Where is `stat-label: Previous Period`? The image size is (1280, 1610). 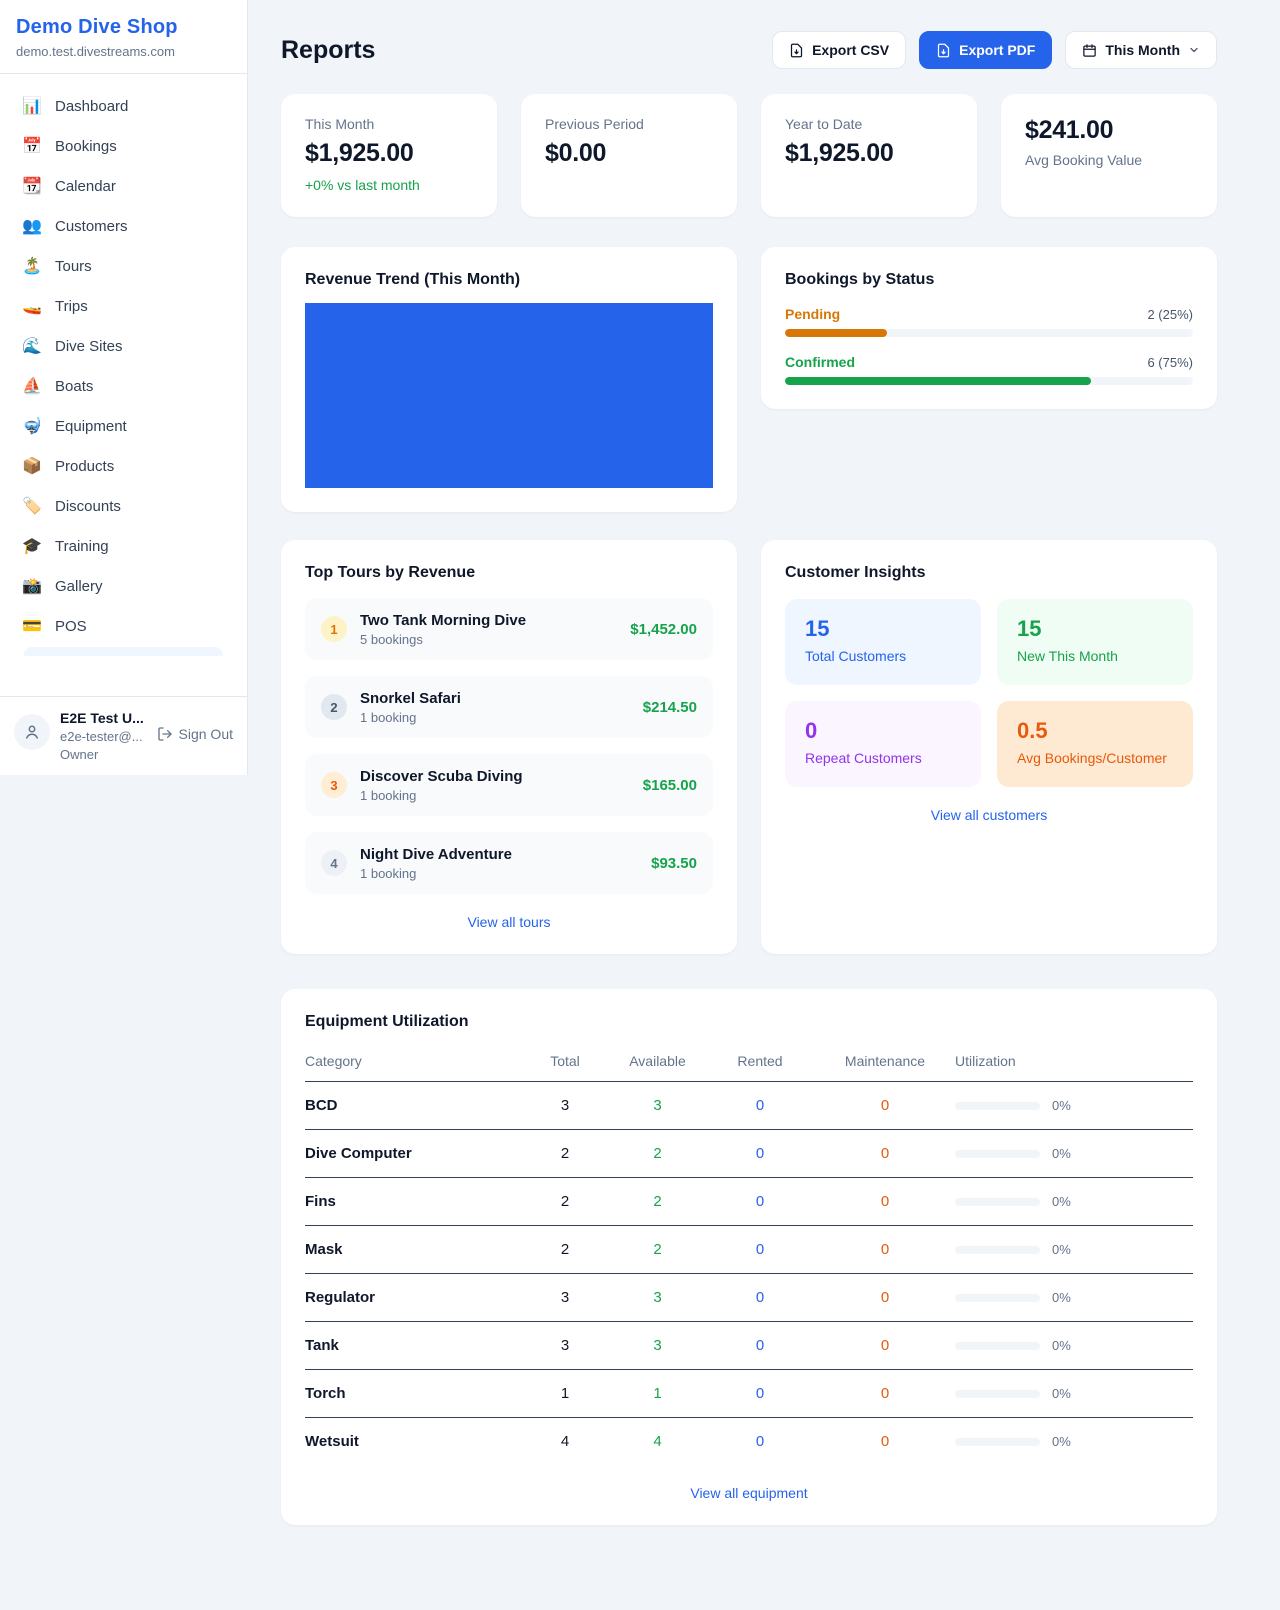 stat-label: Previous Period is located at coordinates (594, 124).